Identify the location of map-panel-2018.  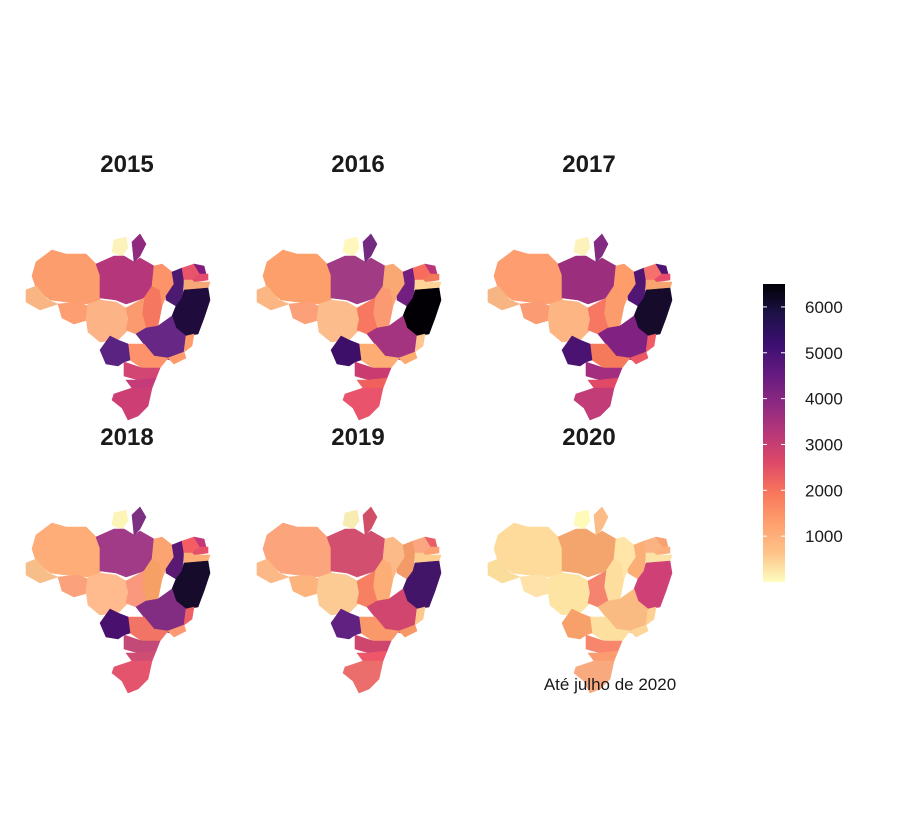
(118, 600).